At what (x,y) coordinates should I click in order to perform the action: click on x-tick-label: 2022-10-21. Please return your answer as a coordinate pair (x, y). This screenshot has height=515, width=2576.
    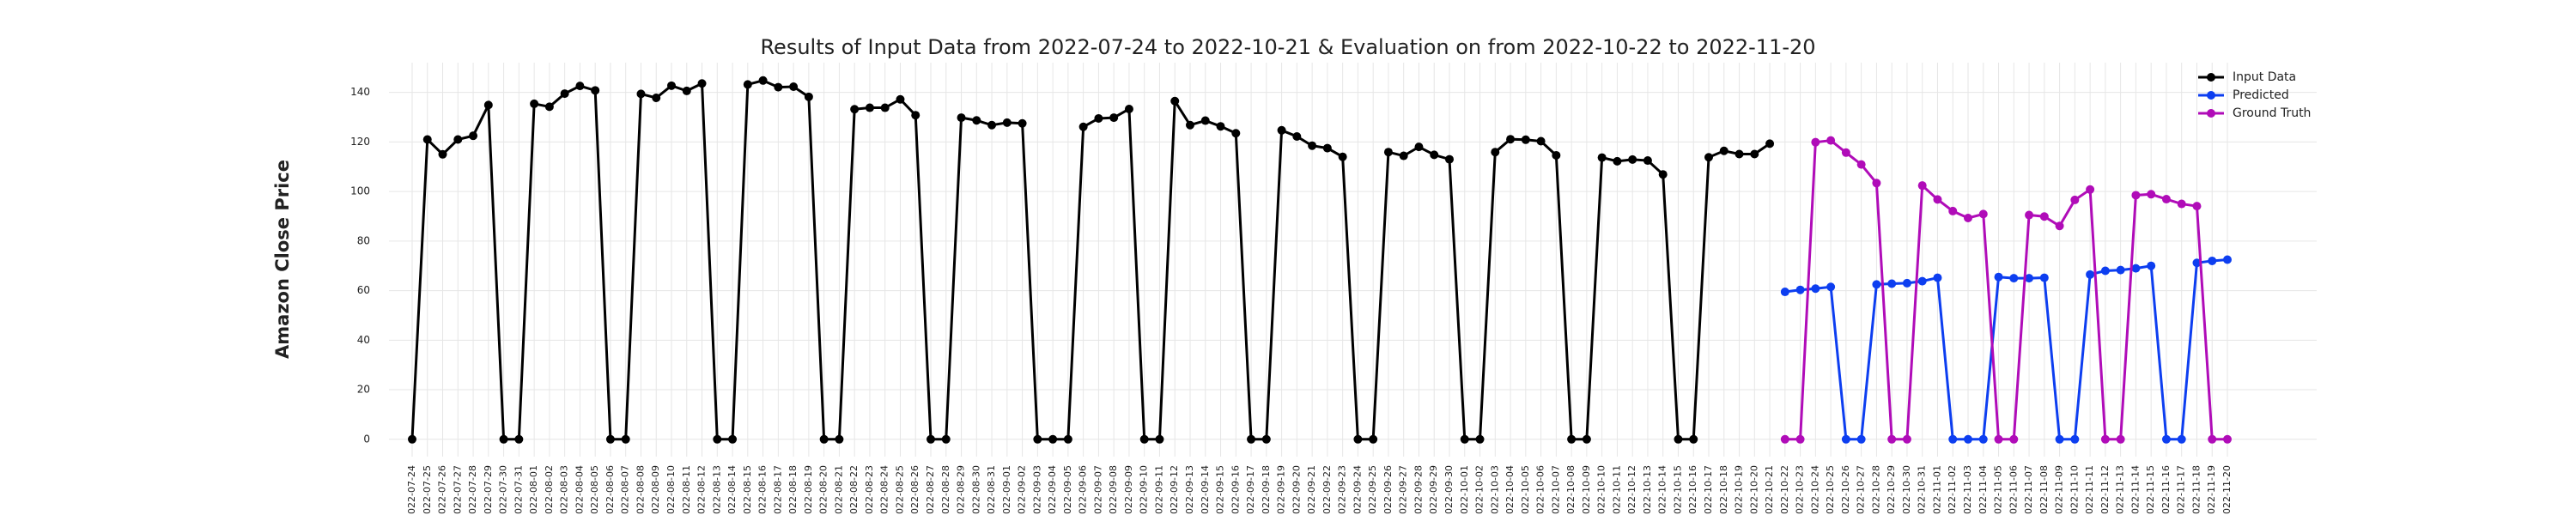
    Looking at the image, I should click on (1770, 490).